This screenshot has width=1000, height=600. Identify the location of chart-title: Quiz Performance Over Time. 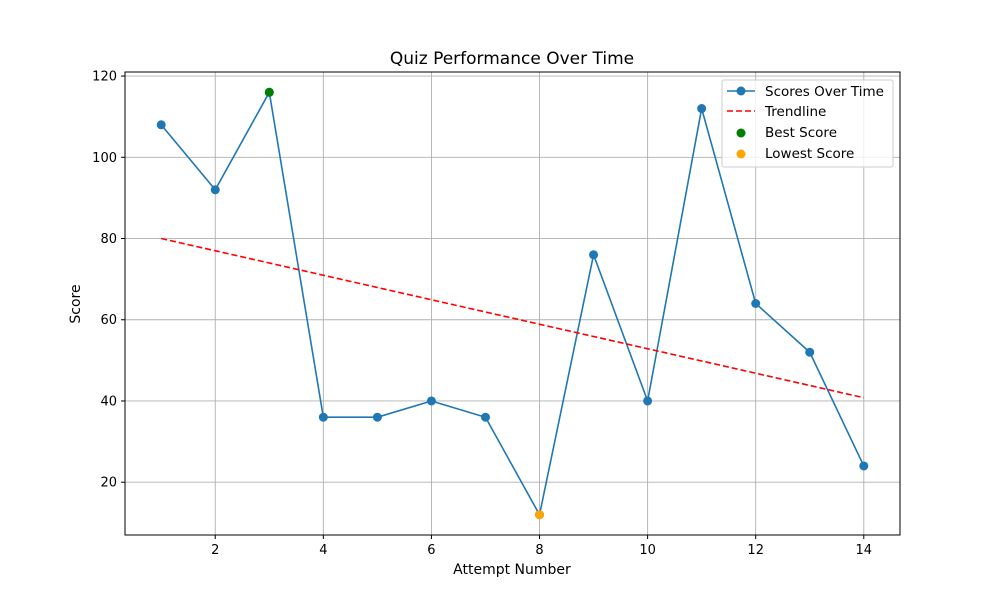
(512, 59).